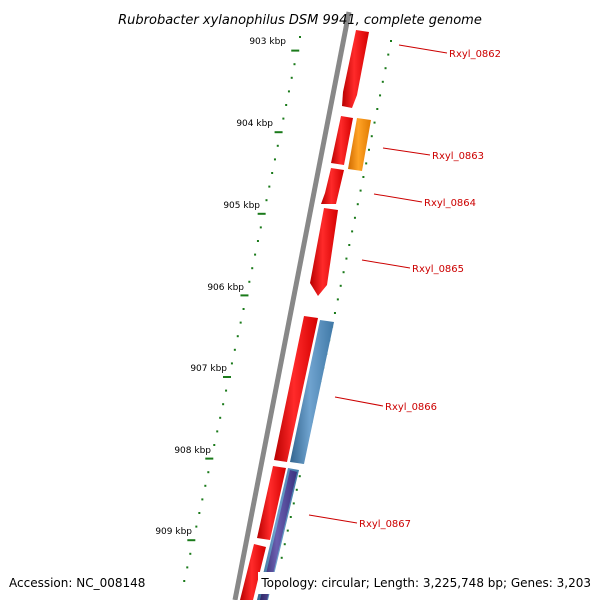  What do you see at coordinates (411, 407) in the screenshot?
I see `gene-label-rxyl-0866: Rxyl_0866` at bounding box center [411, 407].